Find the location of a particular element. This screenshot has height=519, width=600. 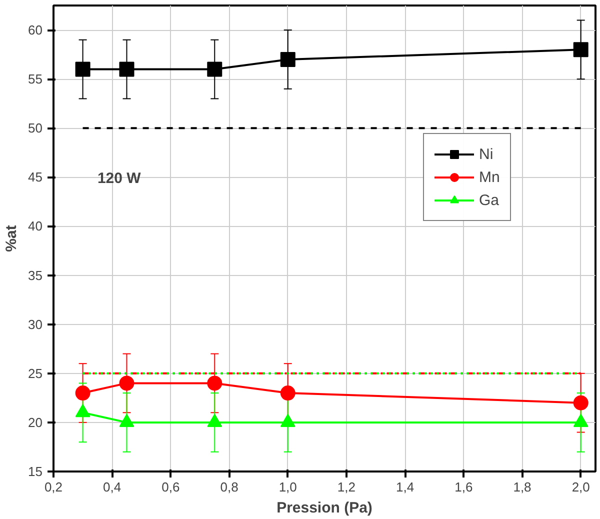

y-tick-label: 50 is located at coordinates (35, 128).